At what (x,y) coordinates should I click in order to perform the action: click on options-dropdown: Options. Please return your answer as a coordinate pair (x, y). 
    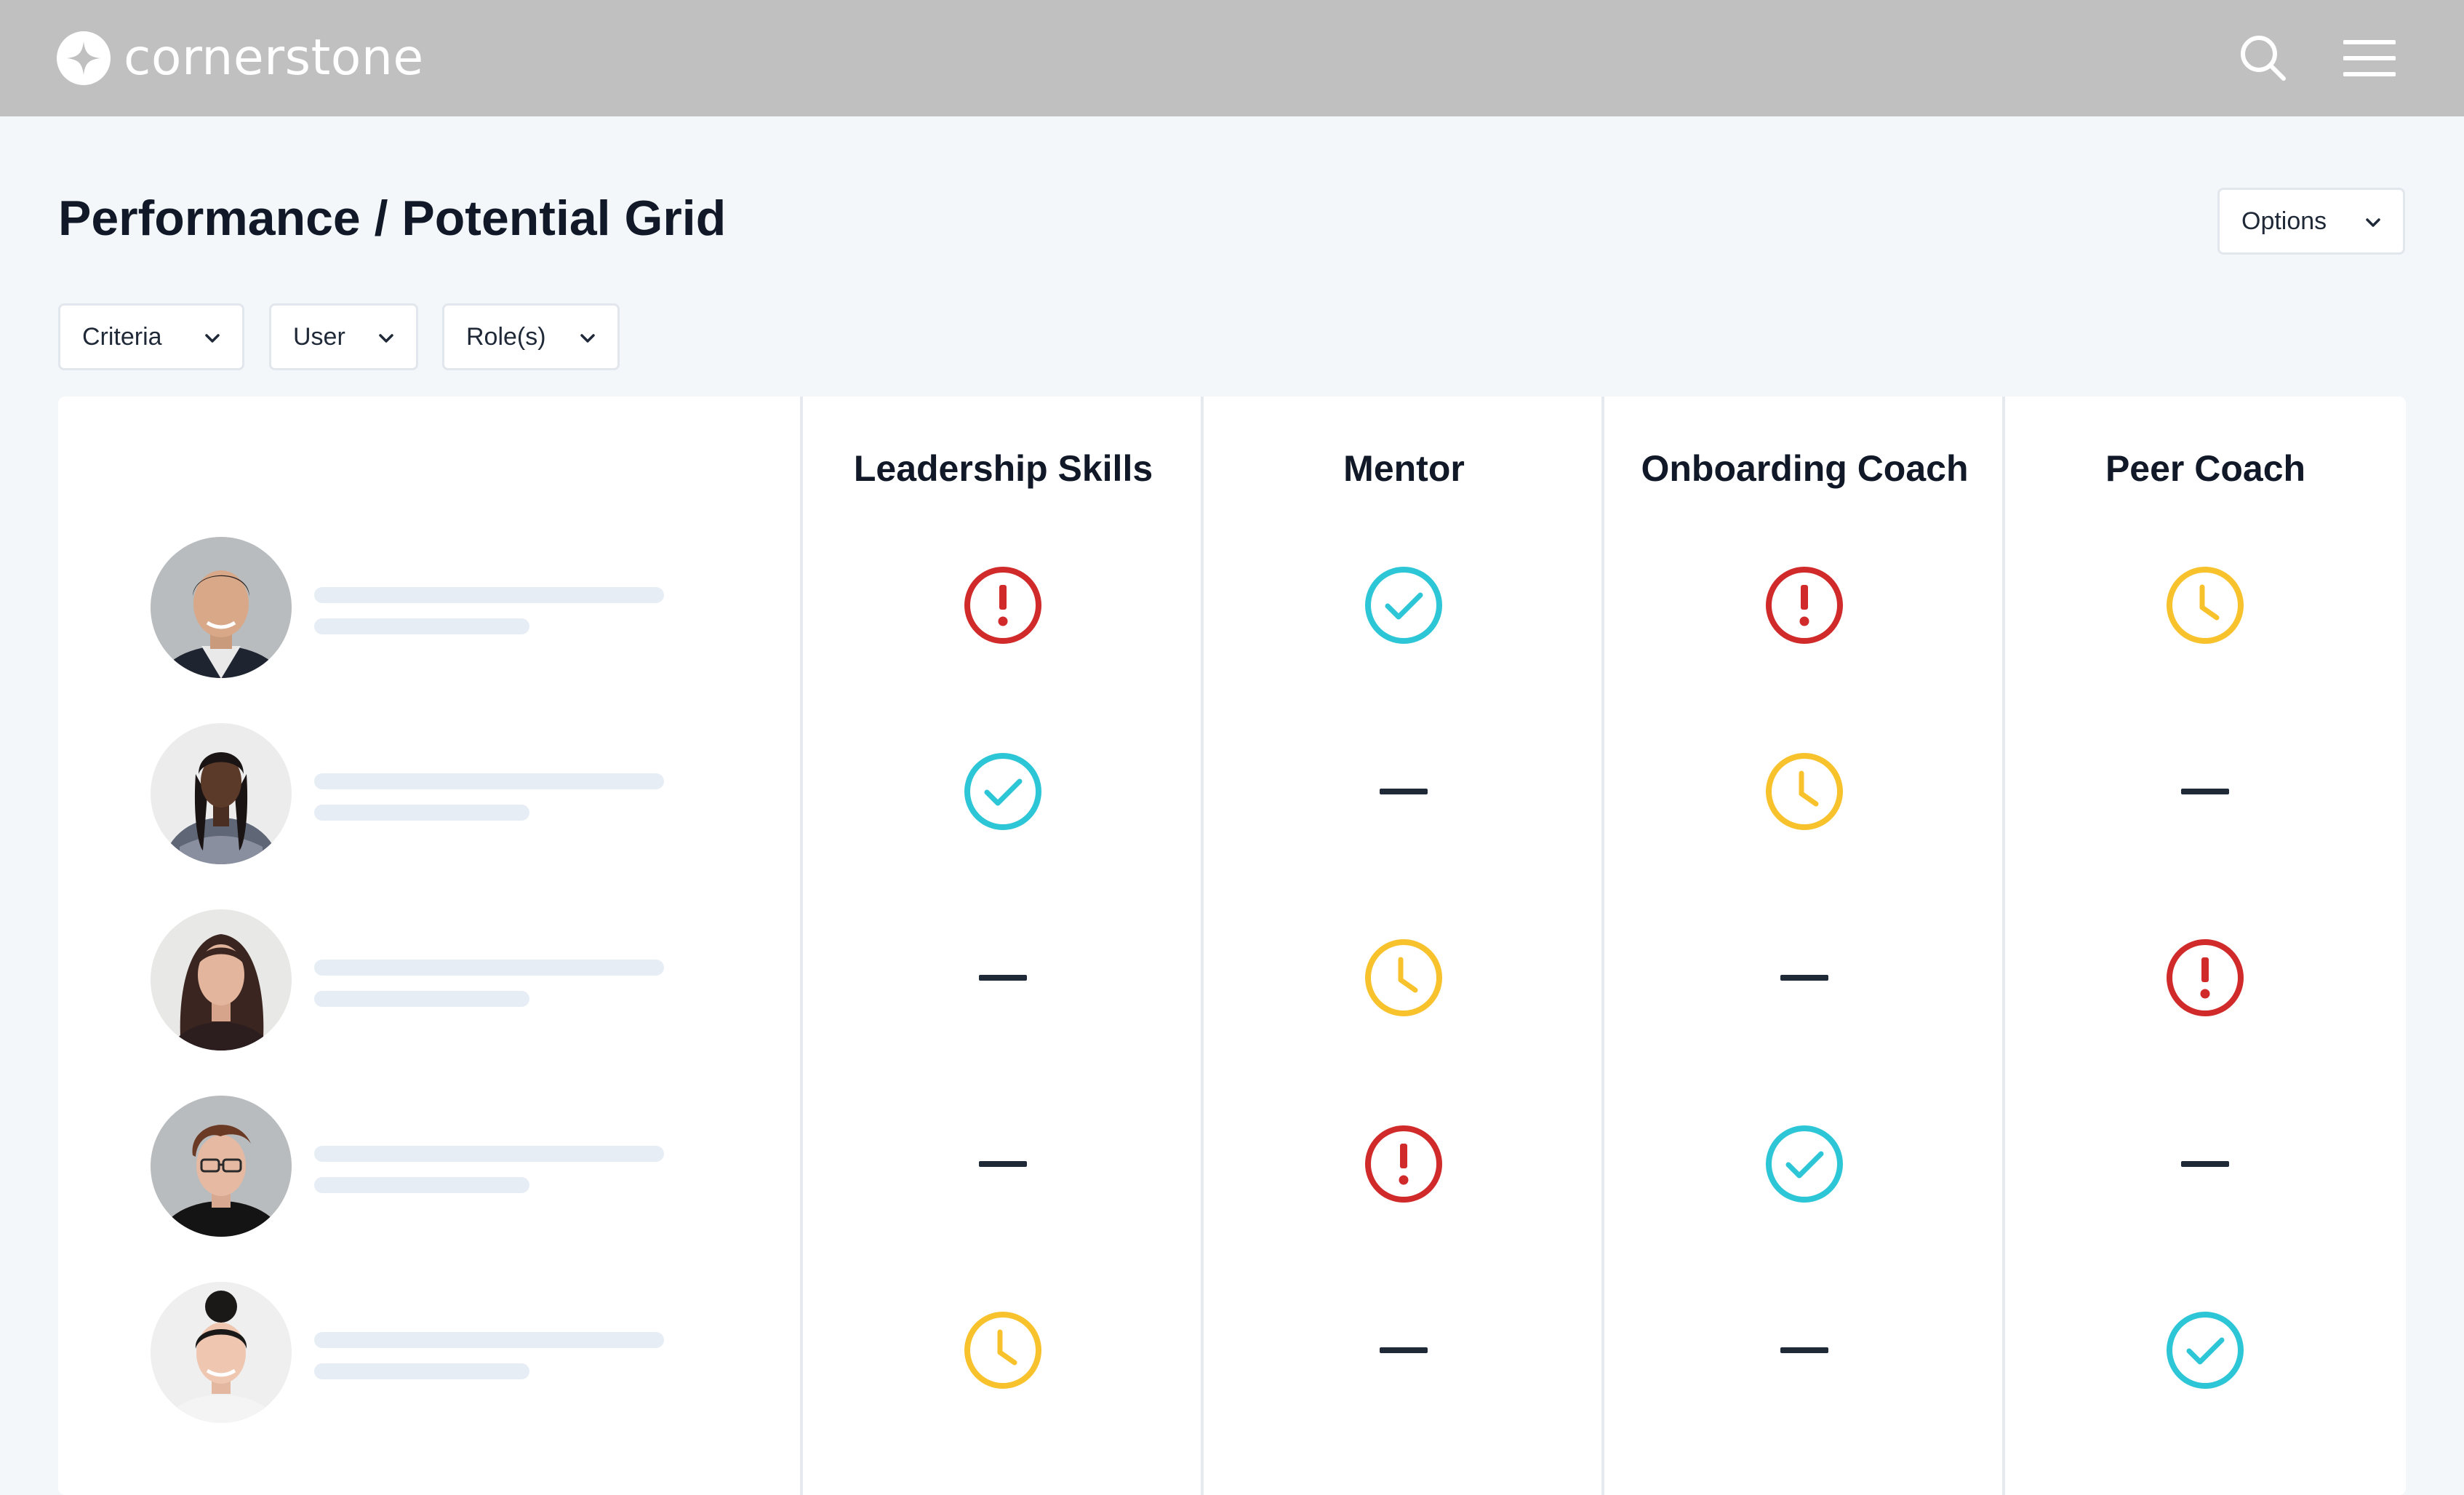
    Looking at the image, I should click on (2311, 221).